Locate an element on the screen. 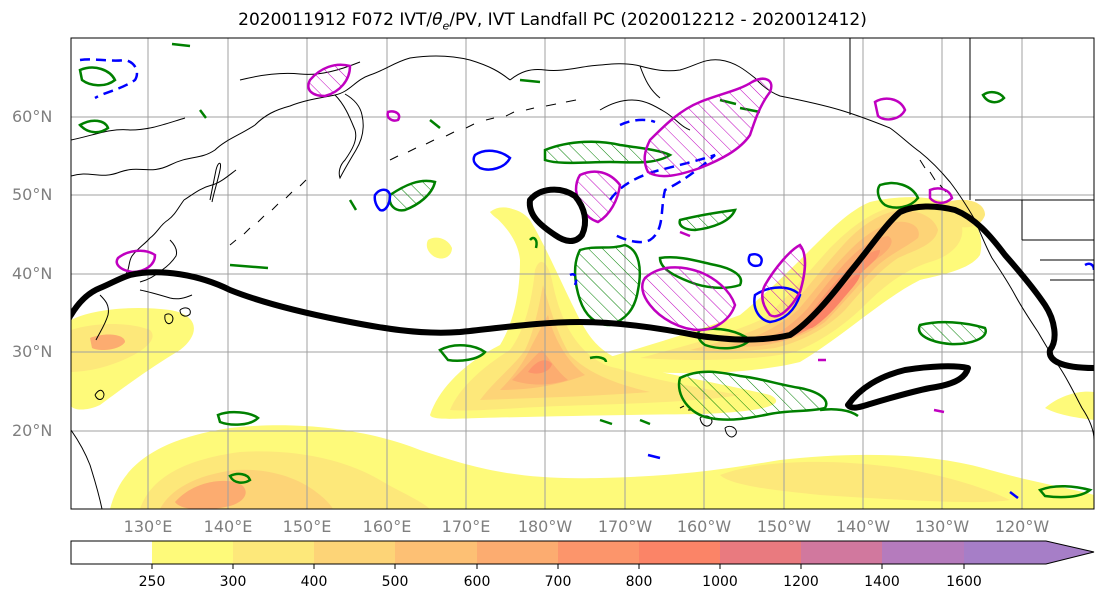  lat-label: 20°N is located at coordinates (32, 430).